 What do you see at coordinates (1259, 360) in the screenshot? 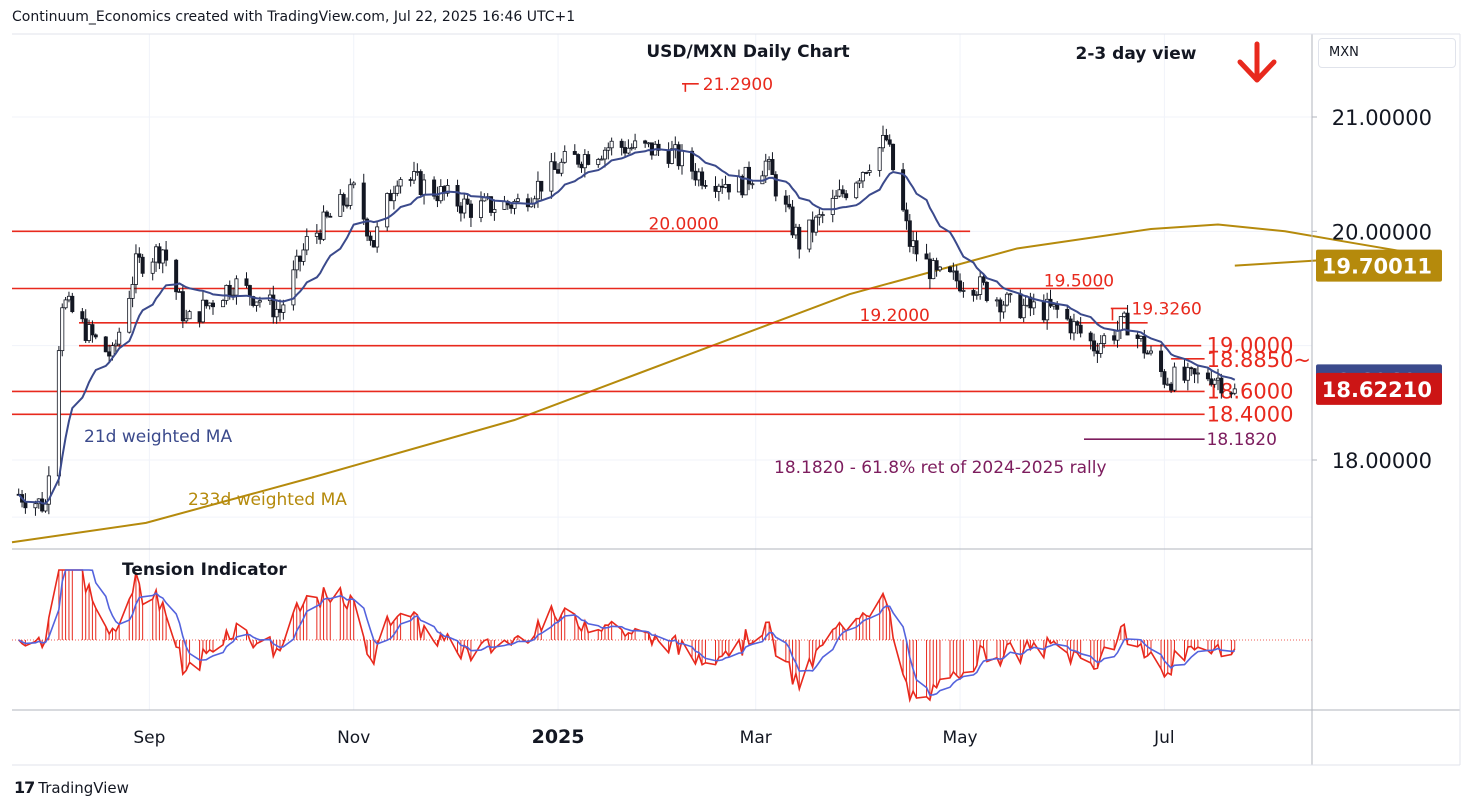
I see `level-label: 18.8850~` at bounding box center [1259, 360].